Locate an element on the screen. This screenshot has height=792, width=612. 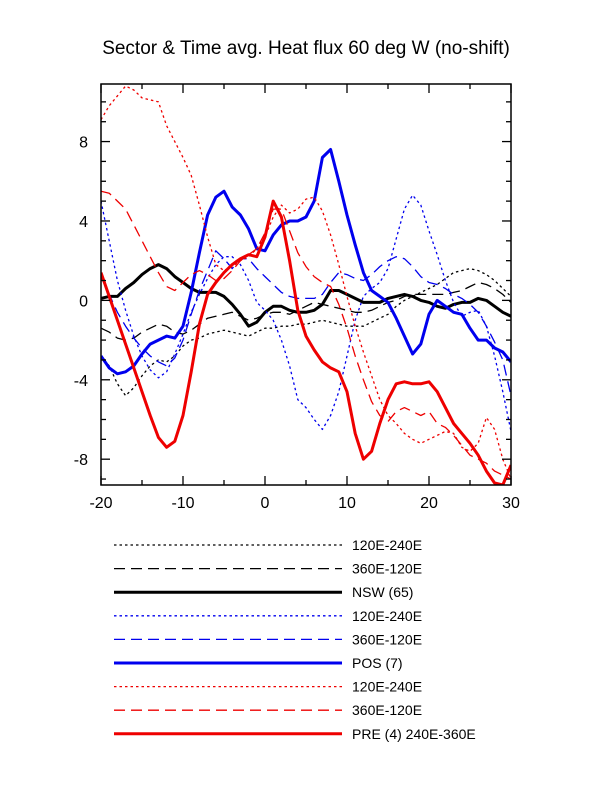
legend-label-9: PRE (4) 240E-360E is located at coordinates (414, 734).